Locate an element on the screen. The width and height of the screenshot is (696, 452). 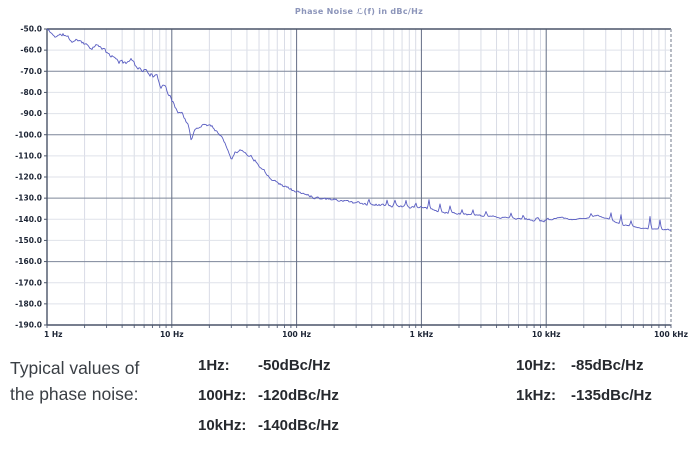
typical-value-row: 10kHz: -140dBc/Hz is located at coordinates (268, 432).